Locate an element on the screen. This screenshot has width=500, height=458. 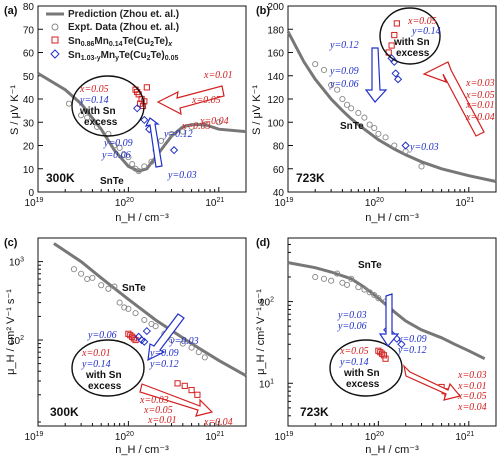
panel-d-sn-excess-ellipse is located at coordinates (366, 368).